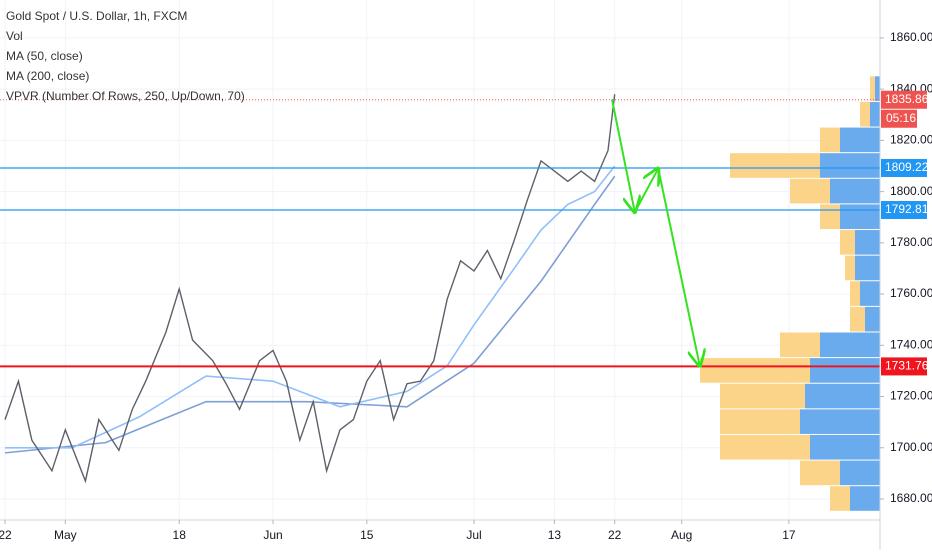  Describe the element at coordinates (272, 535) in the screenshot. I see `x-tick-label: Jun` at that location.